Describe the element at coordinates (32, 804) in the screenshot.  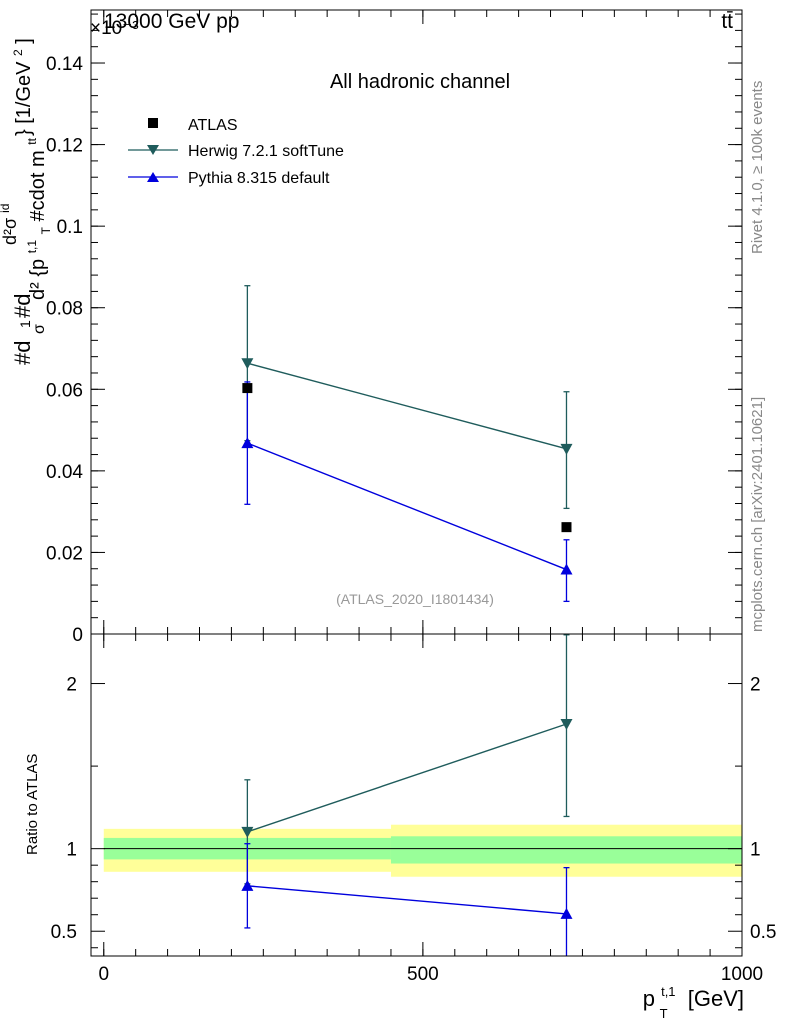
I see `ratio-y-axis-label: Ratio to ATLAS` at that location.